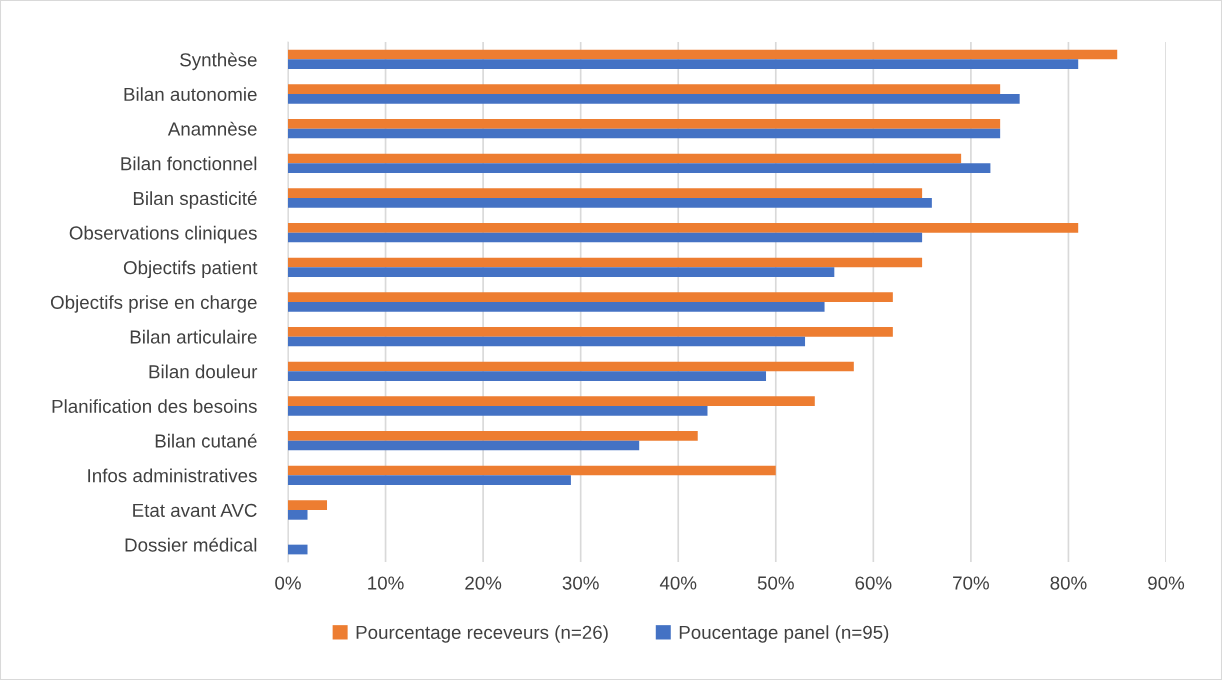 The width and height of the screenshot is (1222, 680). What do you see at coordinates (203, 371) in the screenshot?
I see `y-tick-label: Bilan douleur` at bounding box center [203, 371].